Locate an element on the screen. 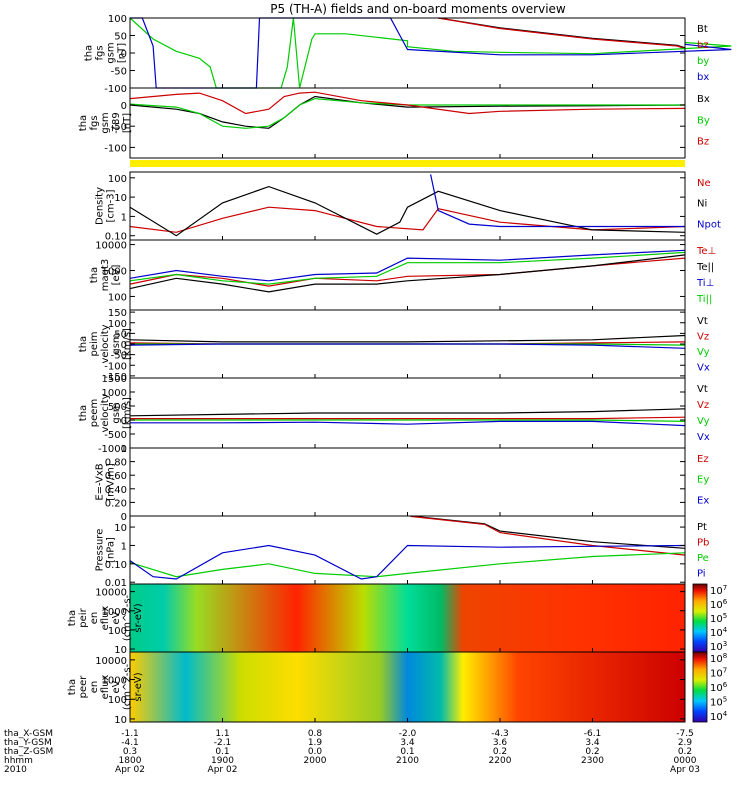 This screenshot has width=750, height=800. x-axis-value: -1.1 is located at coordinates (130, 734).